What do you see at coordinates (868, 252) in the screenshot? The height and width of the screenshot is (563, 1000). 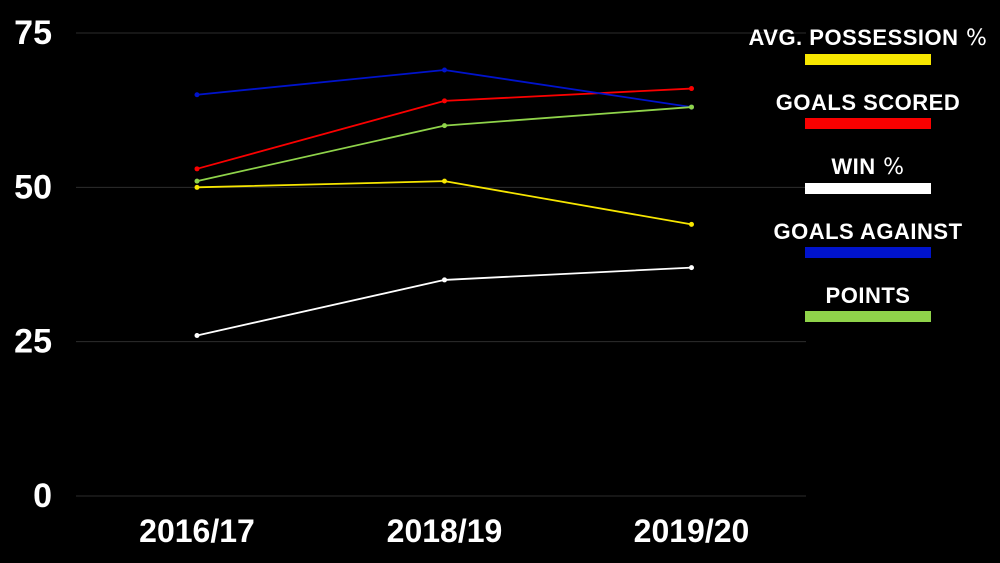 I see `legend-swatch-goals-against` at bounding box center [868, 252].